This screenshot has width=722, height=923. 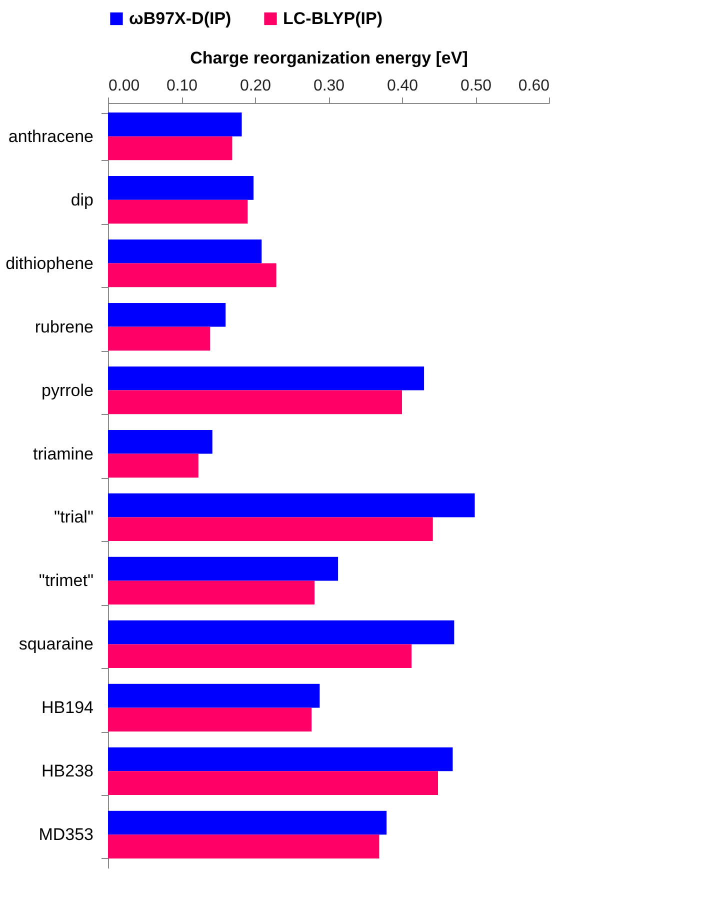 I want to click on y-tick-label: HB194, so click(x=68, y=708).